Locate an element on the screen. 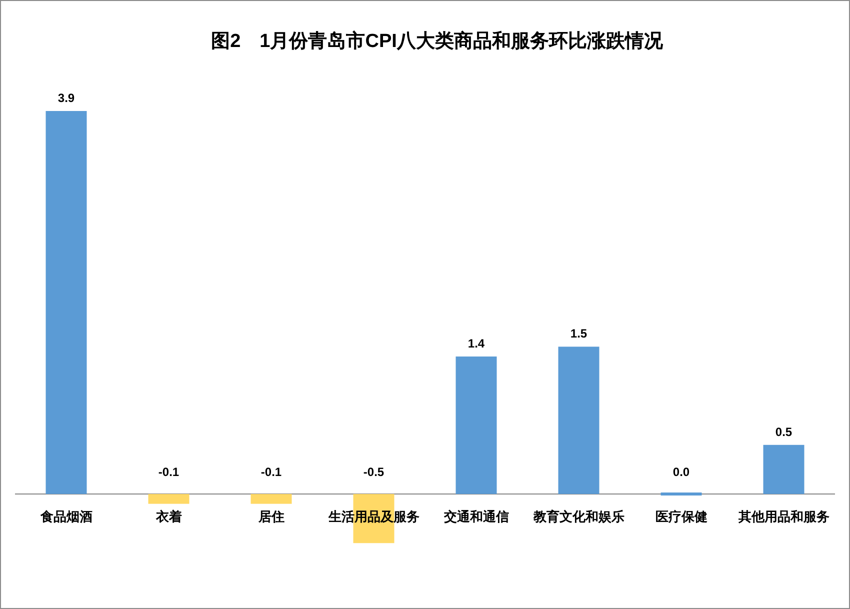  data-label: 1.5 is located at coordinates (579, 333).